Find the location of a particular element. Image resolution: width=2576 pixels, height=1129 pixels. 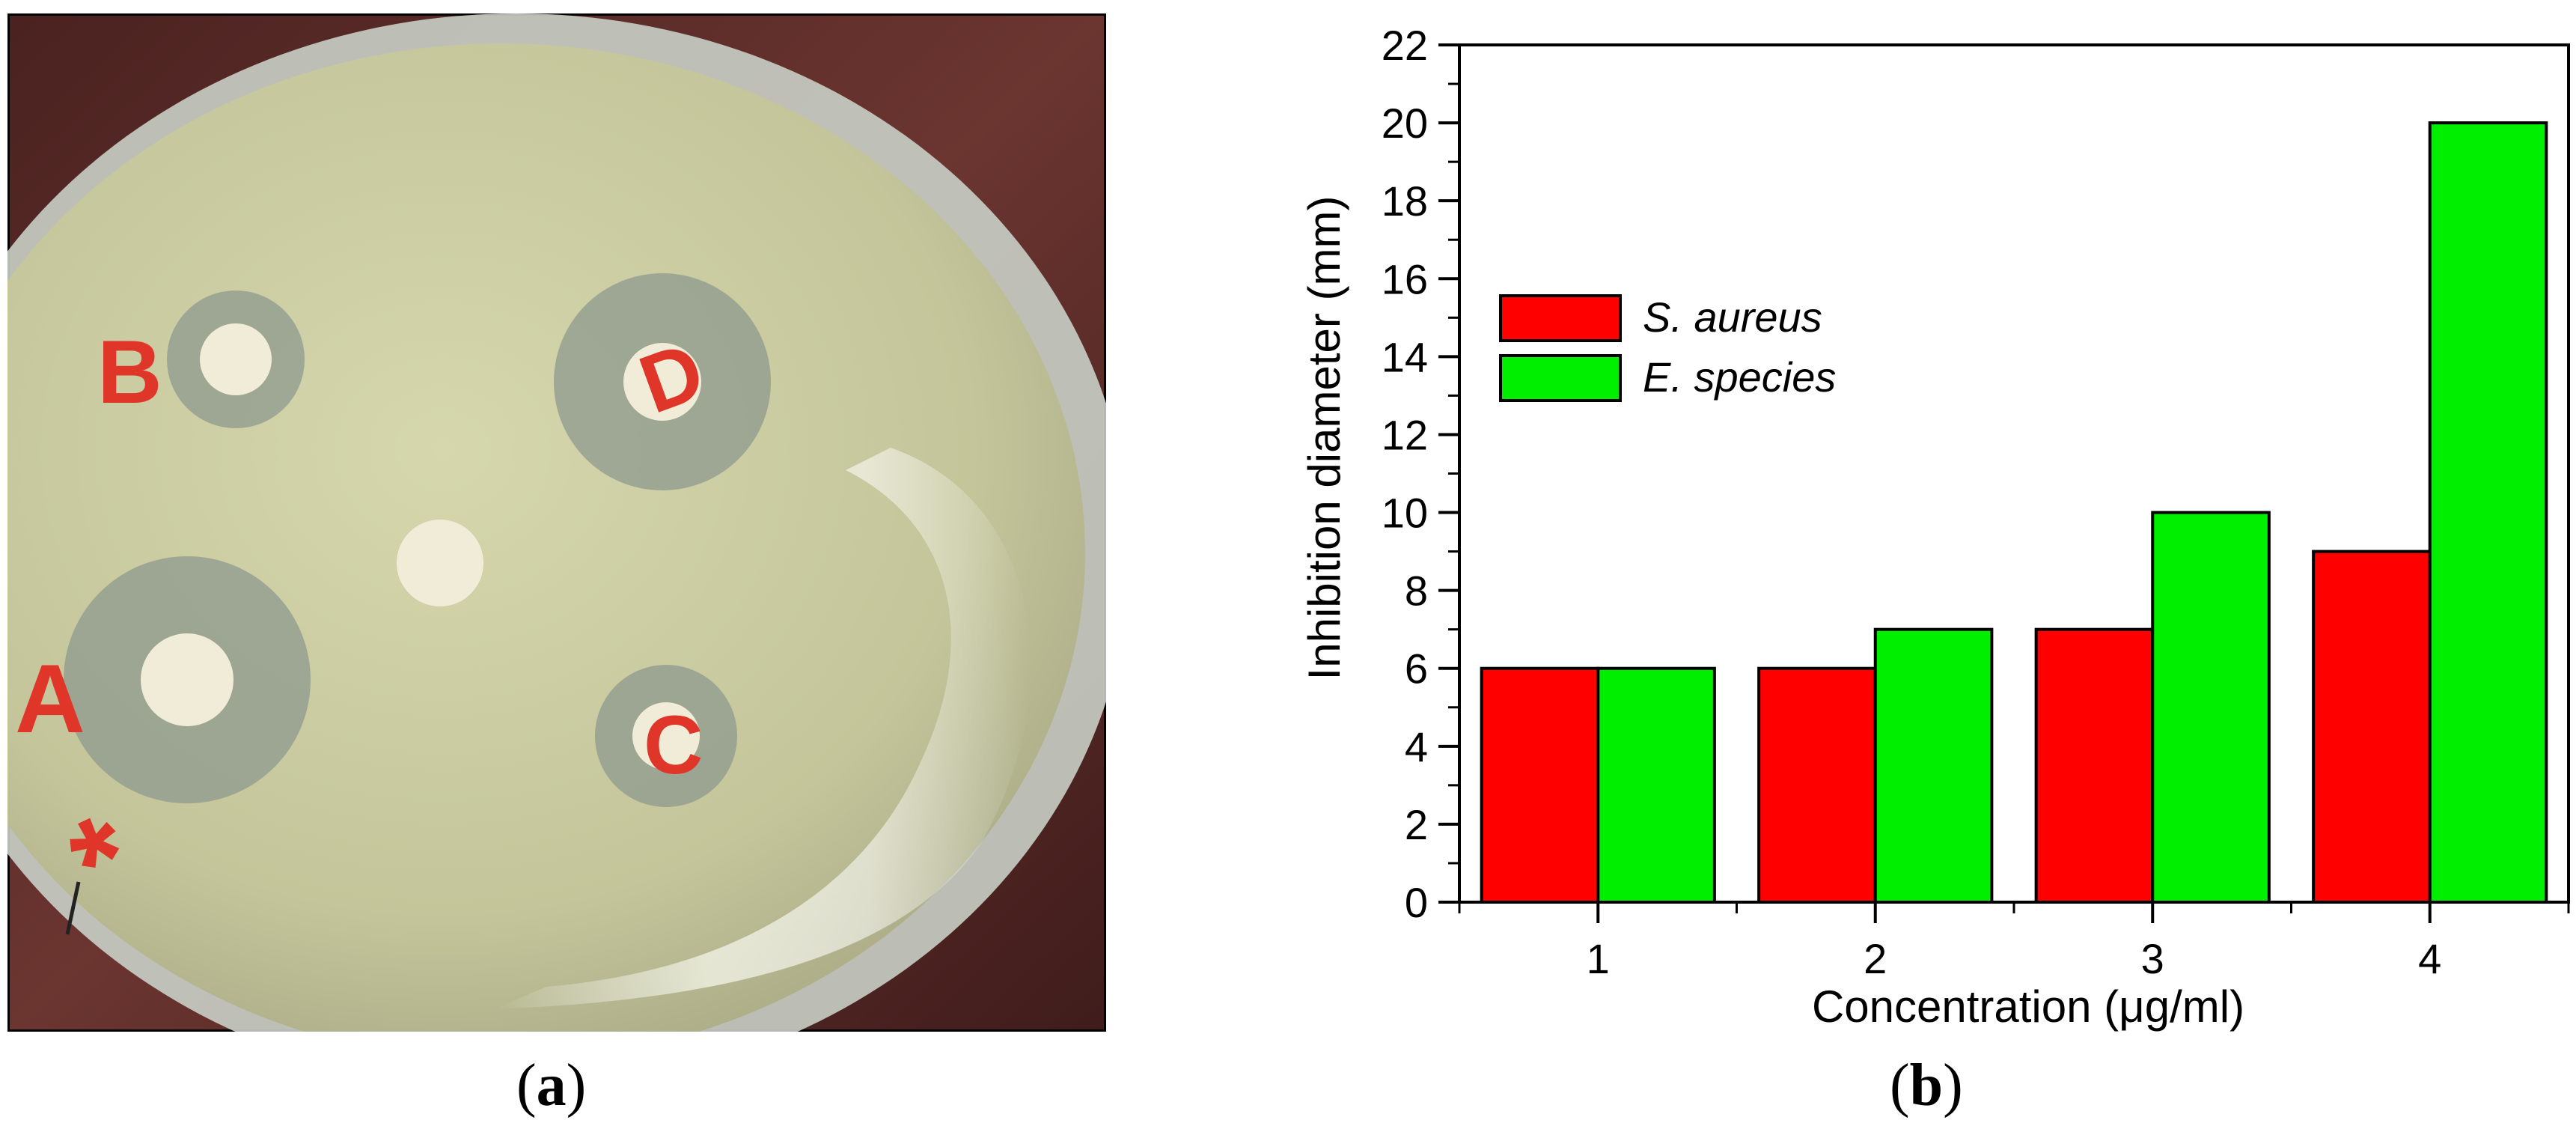

disk-a is located at coordinates (187, 680).